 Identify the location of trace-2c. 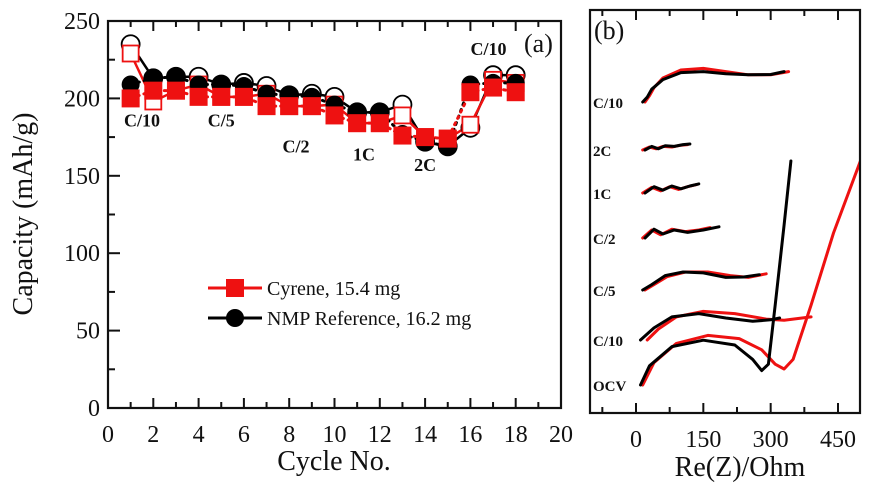
(666, 147).